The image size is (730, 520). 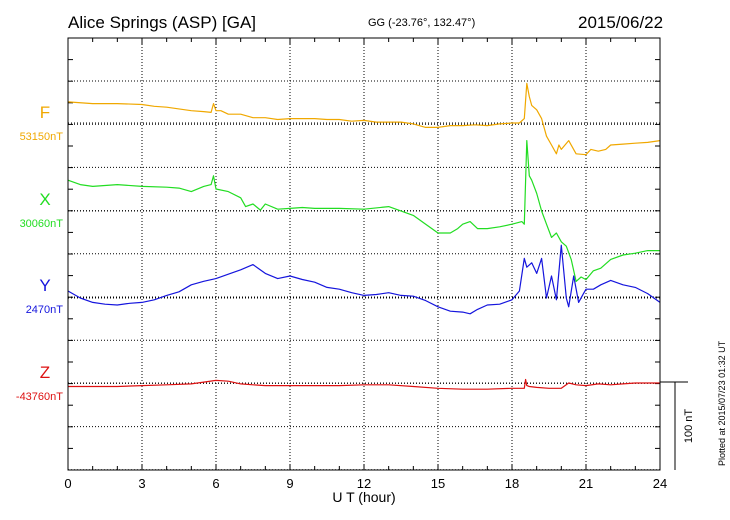 I want to click on x-tick-label: 24, so click(x=660, y=483).